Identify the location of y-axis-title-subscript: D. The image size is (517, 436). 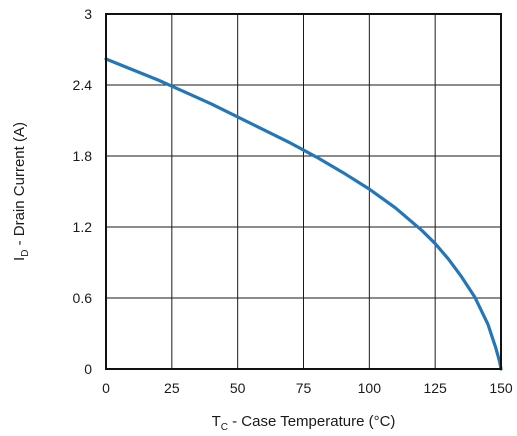
(25, 253).